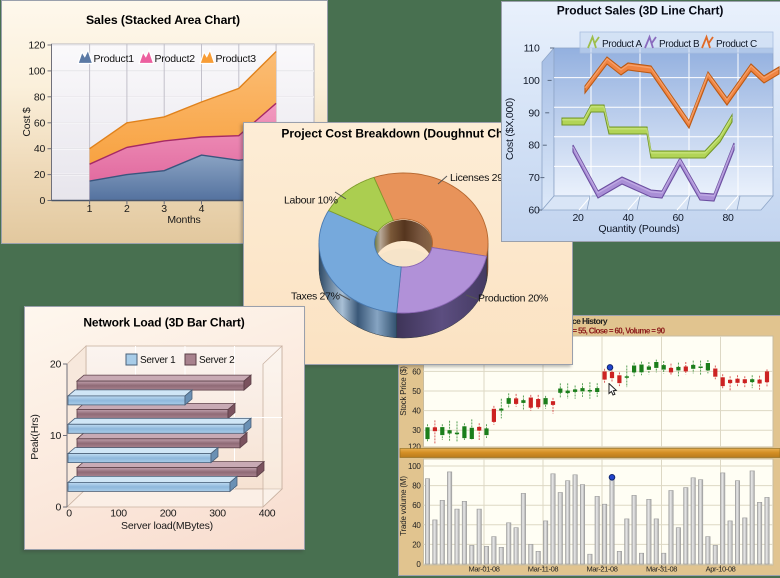 This screenshot has height=578, width=780. Describe the element at coordinates (35, 436) in the screenshot. I see `svg-text: Peak(Hrs)` at that location.